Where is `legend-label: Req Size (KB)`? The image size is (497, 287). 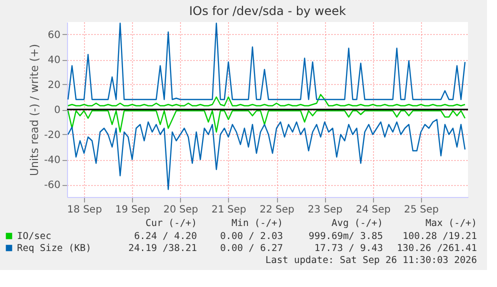 legend-label: Req Size (KB) is located at coordinates (54, 248).